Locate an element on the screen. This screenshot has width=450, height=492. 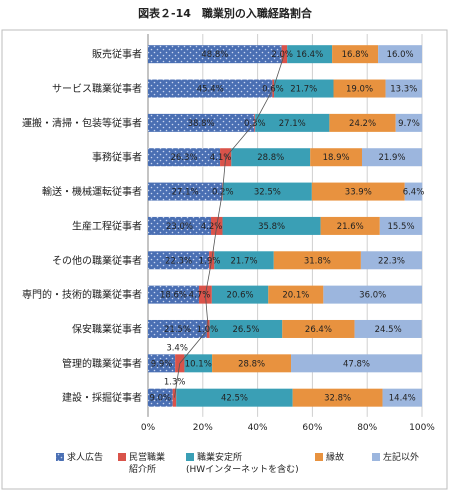
data-label: 20.6% is located at coordinates (240, 296).